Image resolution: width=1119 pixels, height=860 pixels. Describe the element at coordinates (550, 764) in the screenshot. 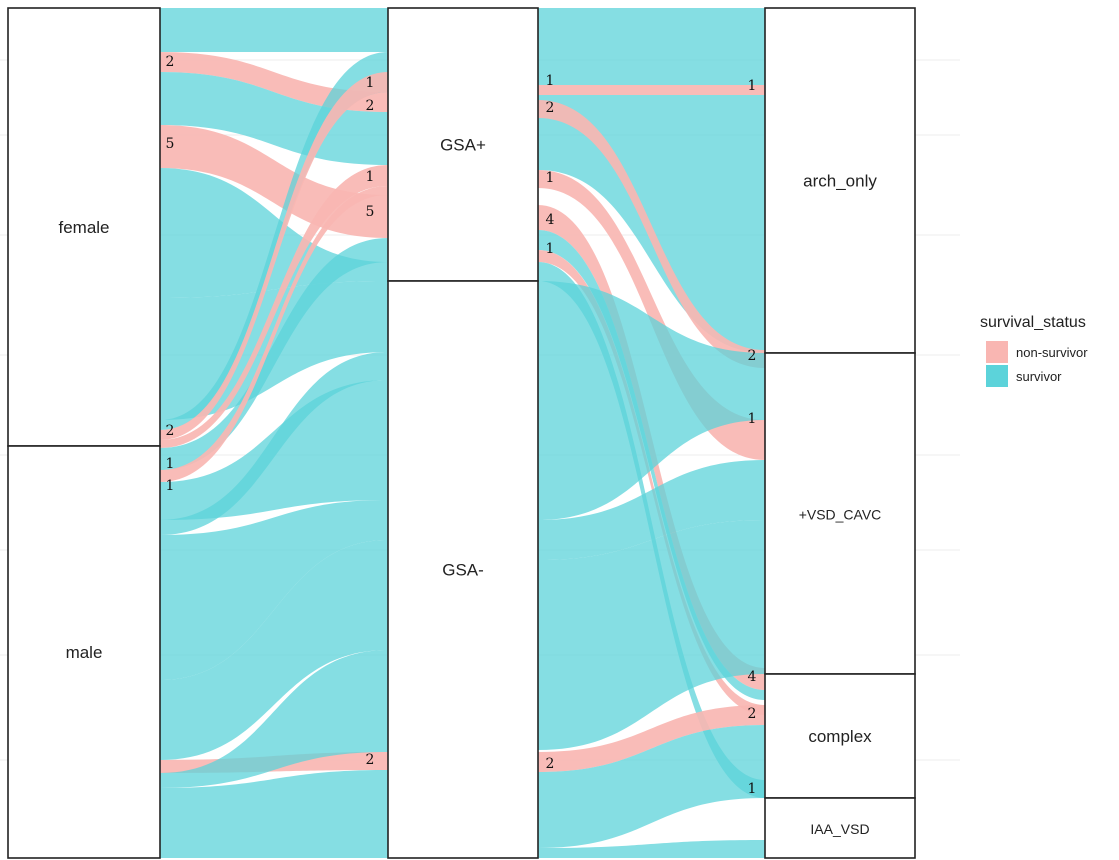

I see `count-label-15: 2` at that location.